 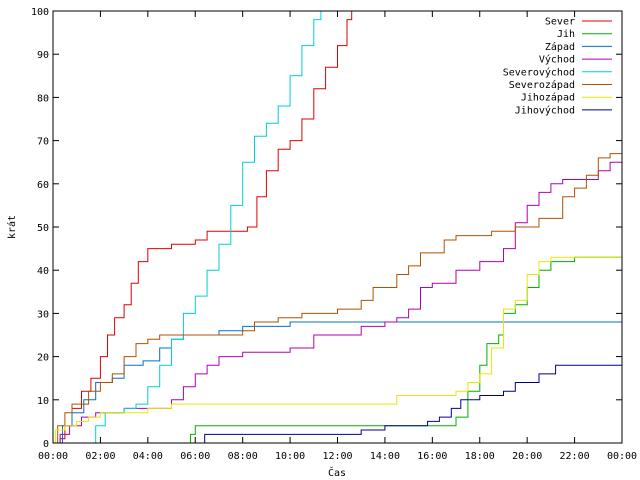 What do you see at coordinates (542, 85) in the screenshot?
I see `legend-label: Severozápad` at bounding box center [542, 85].